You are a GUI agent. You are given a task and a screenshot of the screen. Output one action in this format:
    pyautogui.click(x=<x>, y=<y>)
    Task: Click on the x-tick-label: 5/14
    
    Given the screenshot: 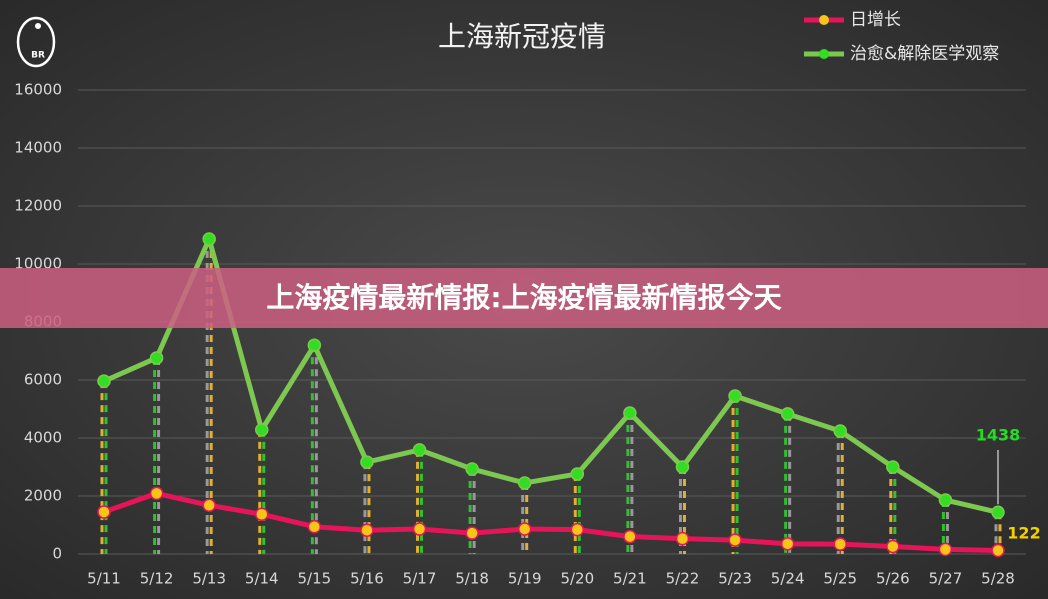 What is the action you would take?
    pyautogui.click(x=262, y=579)
    